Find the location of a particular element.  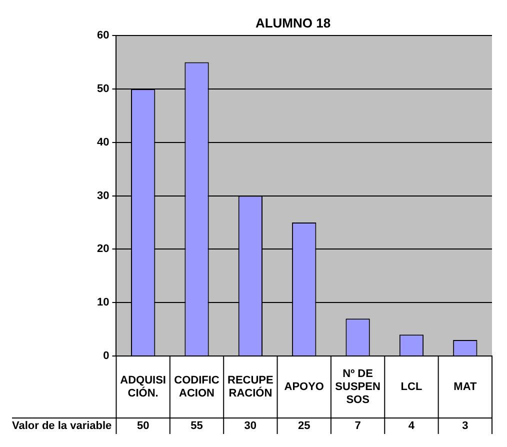

x-tick-label: CODIFICACION is located at coordinates (197, 387).